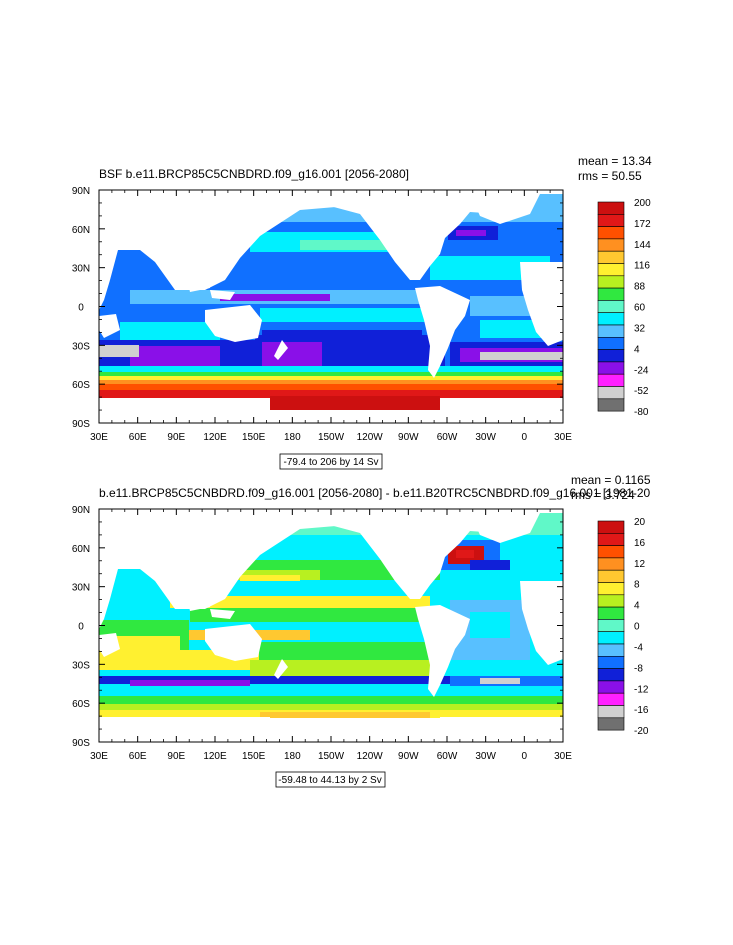 This screenshot has height=945, width=733. I want to click on panel-2-range-note: -59.48 to 44.13 by 2 Sv, so click(329, 780).